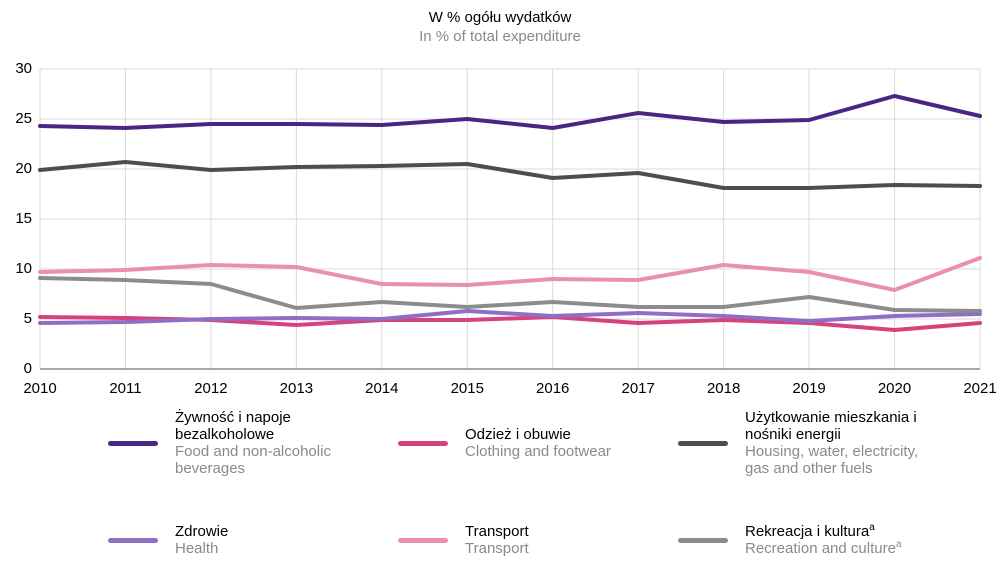  I want to click on legend-label-en: Recreation and culturea, so click(840, 548).